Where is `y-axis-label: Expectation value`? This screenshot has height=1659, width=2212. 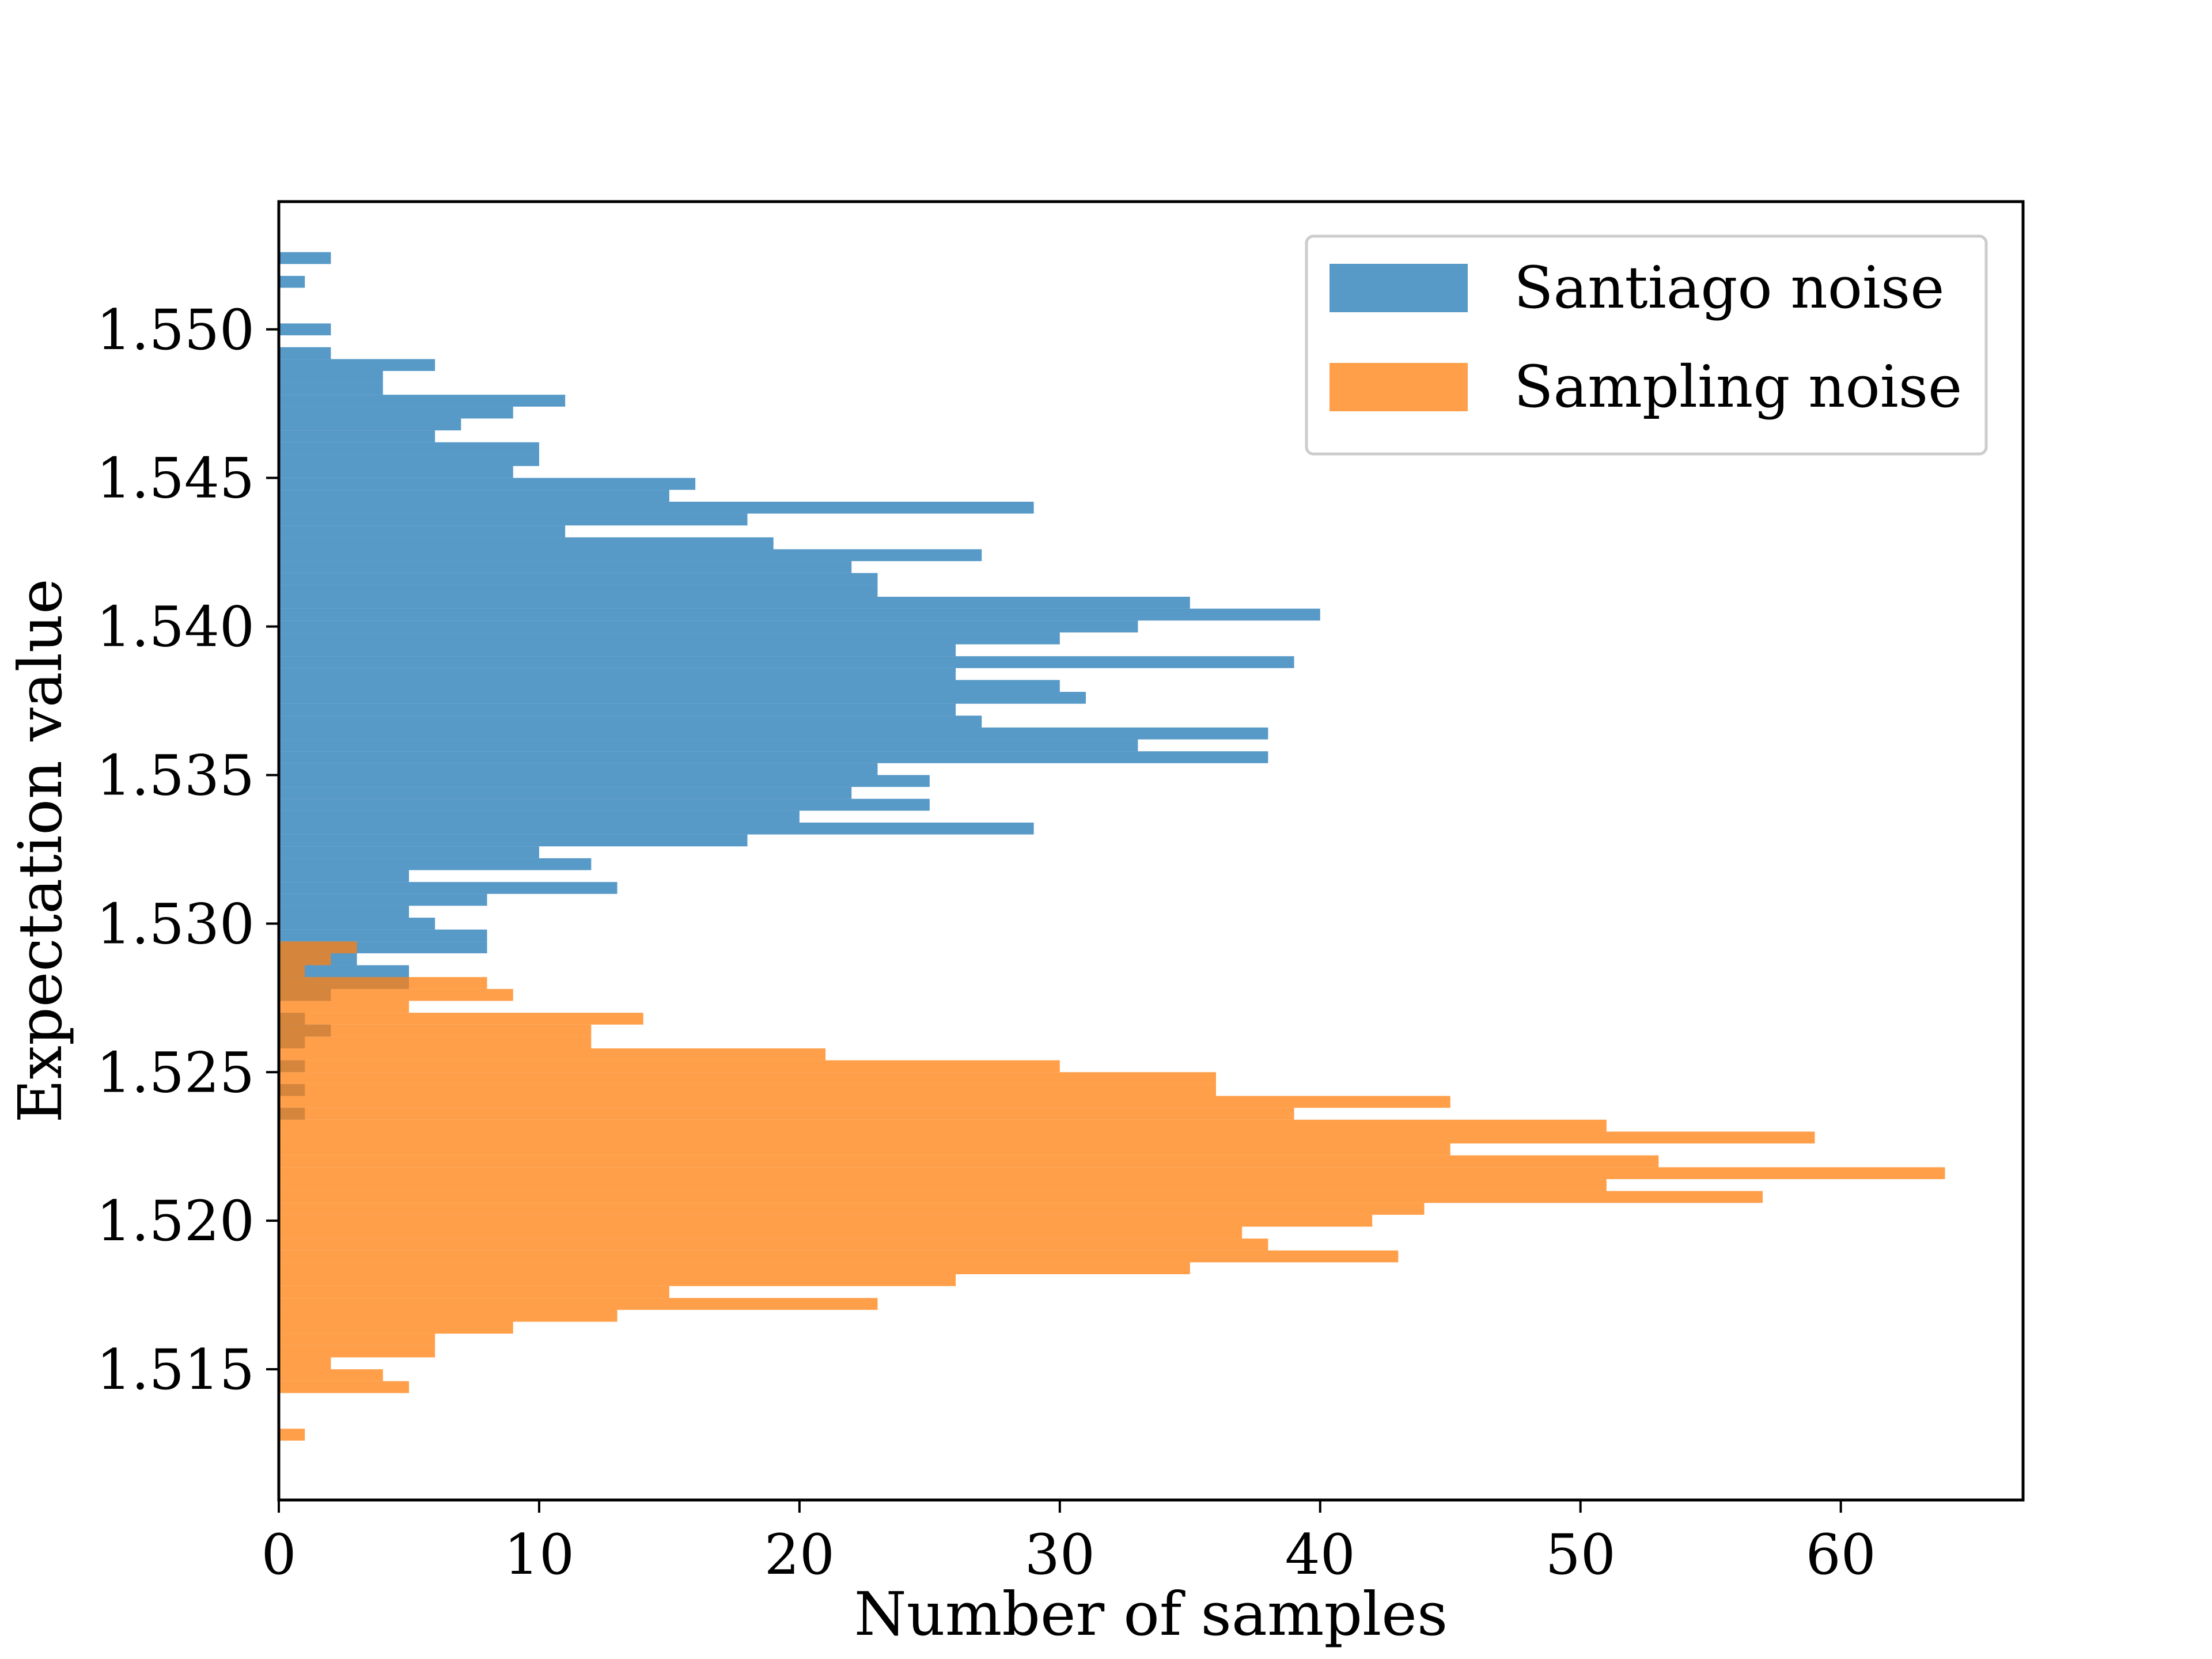
y-axis-label: Expectation value is located at coordinates (40, 851).